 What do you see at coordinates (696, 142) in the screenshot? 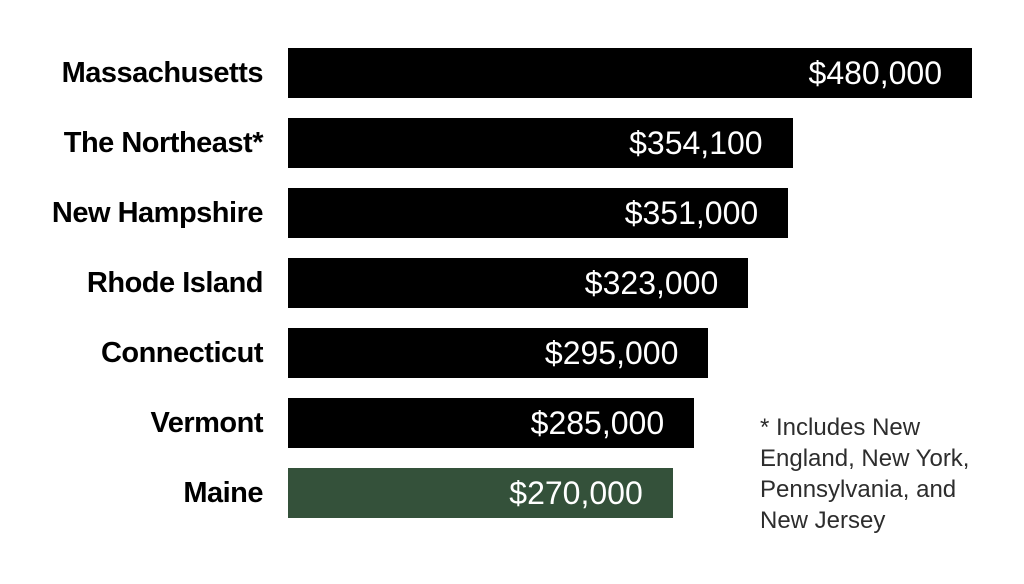
I see `value-label: $354,100` at bounding box center [696, 142].